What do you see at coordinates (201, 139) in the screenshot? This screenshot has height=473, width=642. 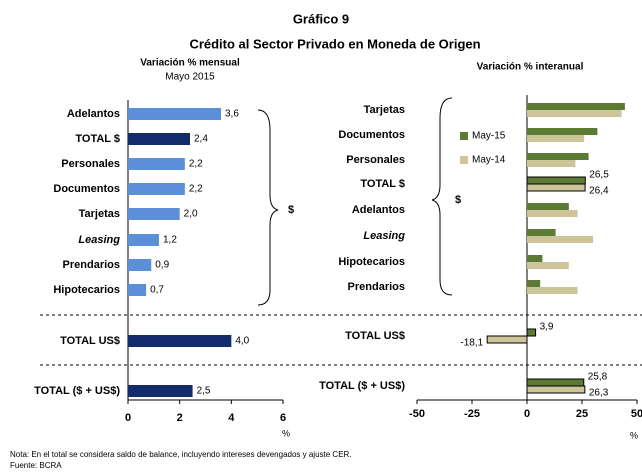 I see `value-label: 2,4` at bounding box center [201, 139].